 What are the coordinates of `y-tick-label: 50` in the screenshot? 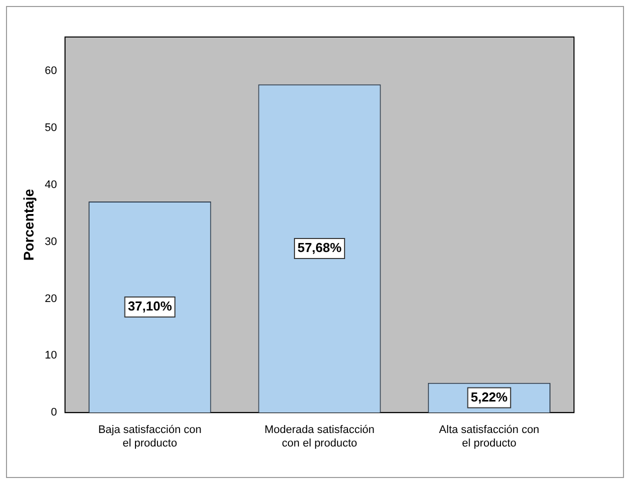 It's located at (51, 128).